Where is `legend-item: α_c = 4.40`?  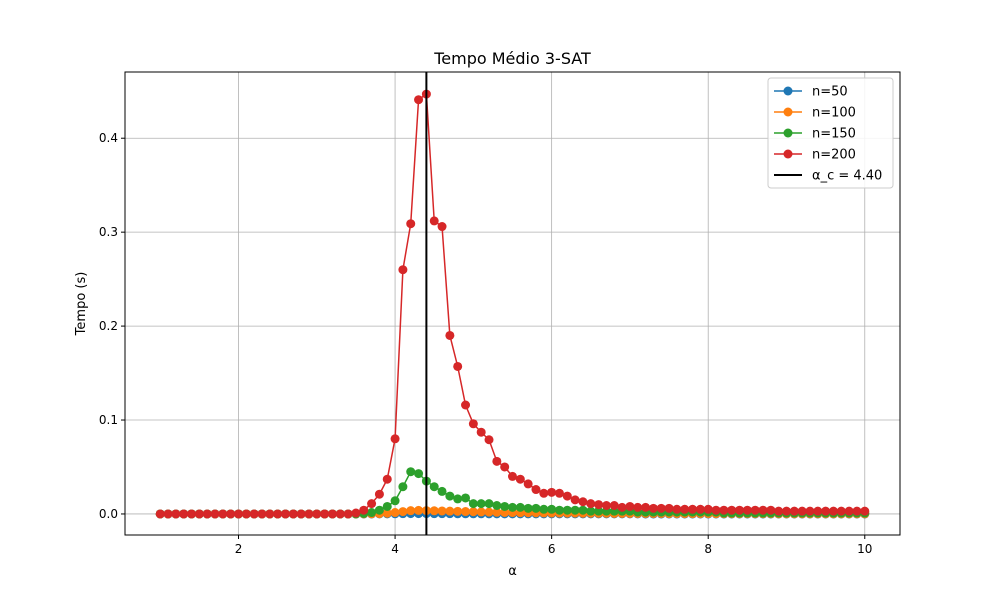 legend-item: α_c = 4.40 is located at coordinates (828, 176).